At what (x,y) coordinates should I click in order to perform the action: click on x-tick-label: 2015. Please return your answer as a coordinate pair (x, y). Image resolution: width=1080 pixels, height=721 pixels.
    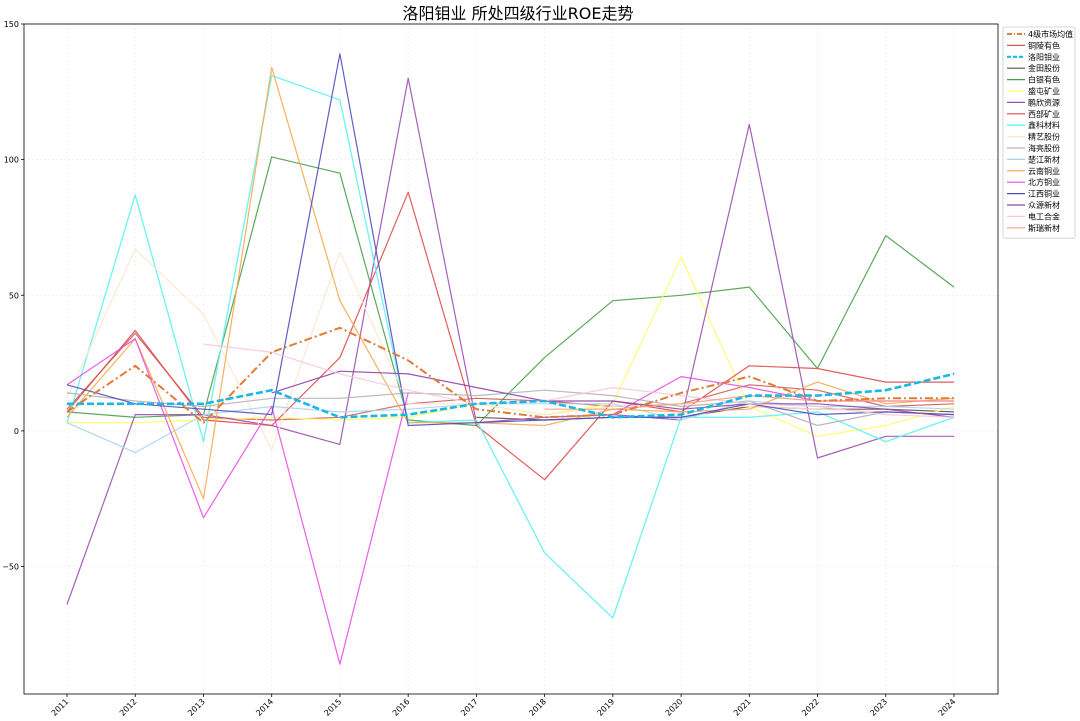
    Looking at the image, I should click on (333, 707).